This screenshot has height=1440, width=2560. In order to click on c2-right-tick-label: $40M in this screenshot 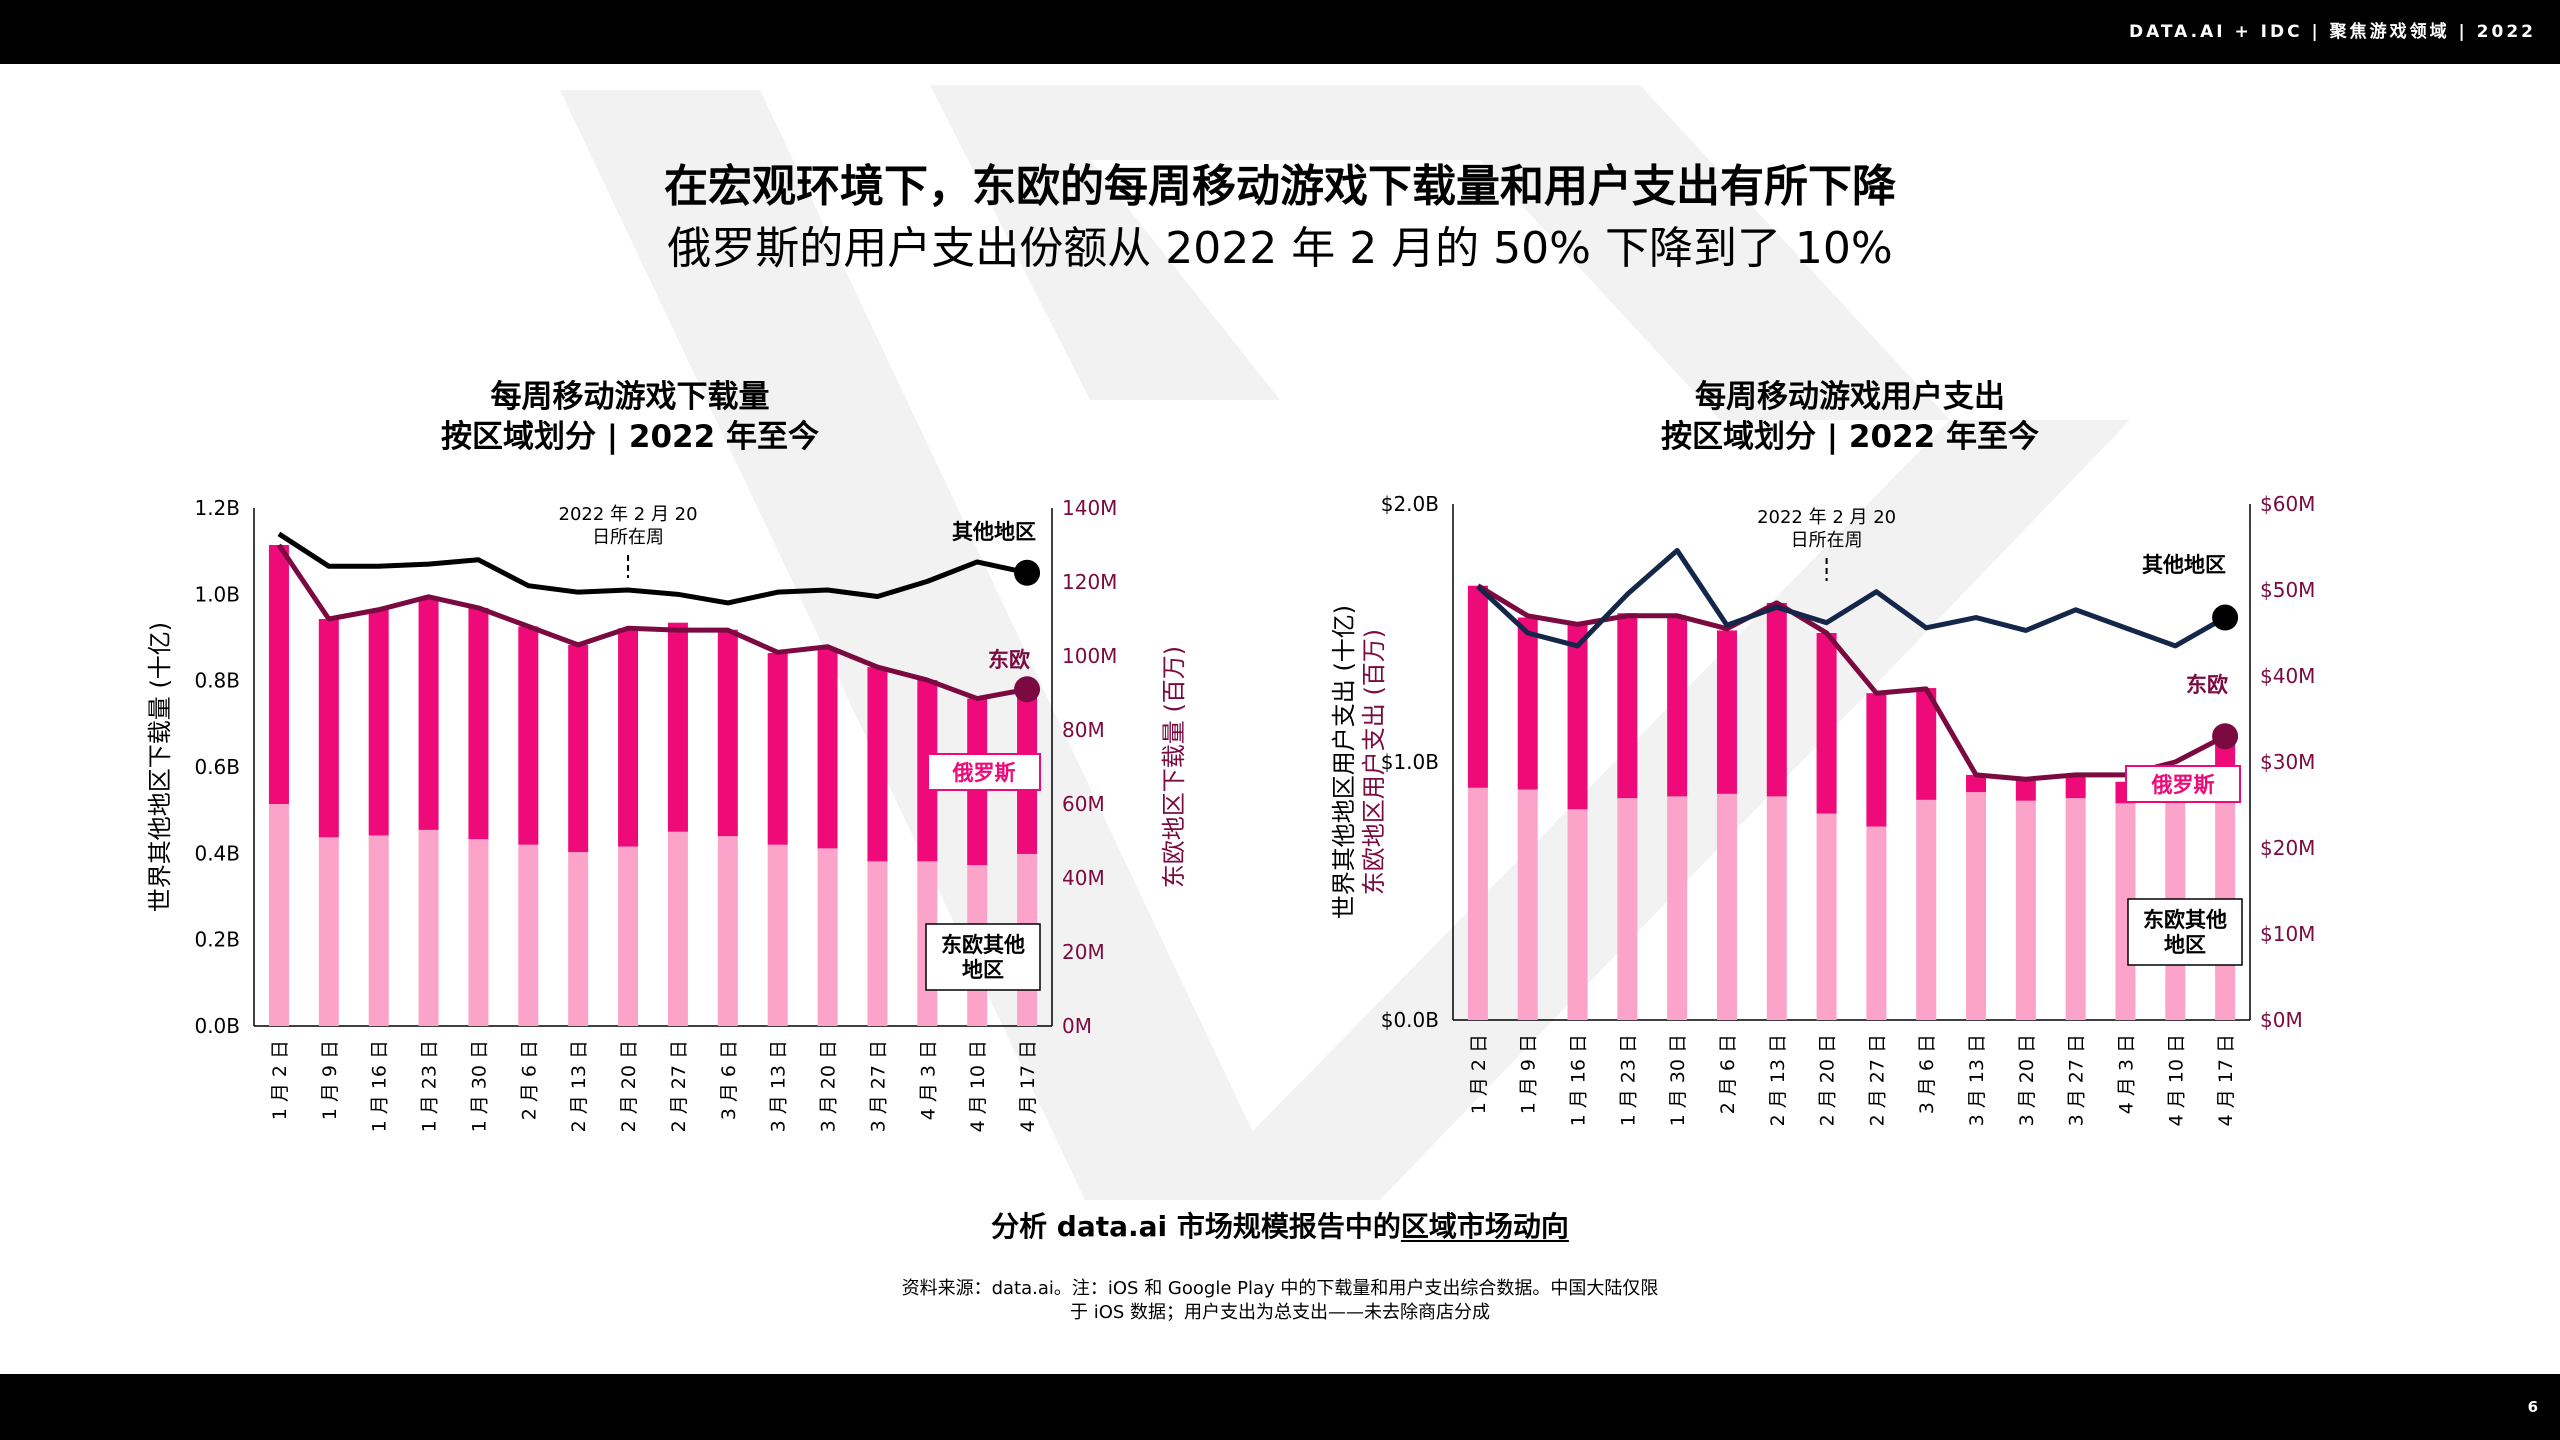, I will do `click(2287, 676)`.